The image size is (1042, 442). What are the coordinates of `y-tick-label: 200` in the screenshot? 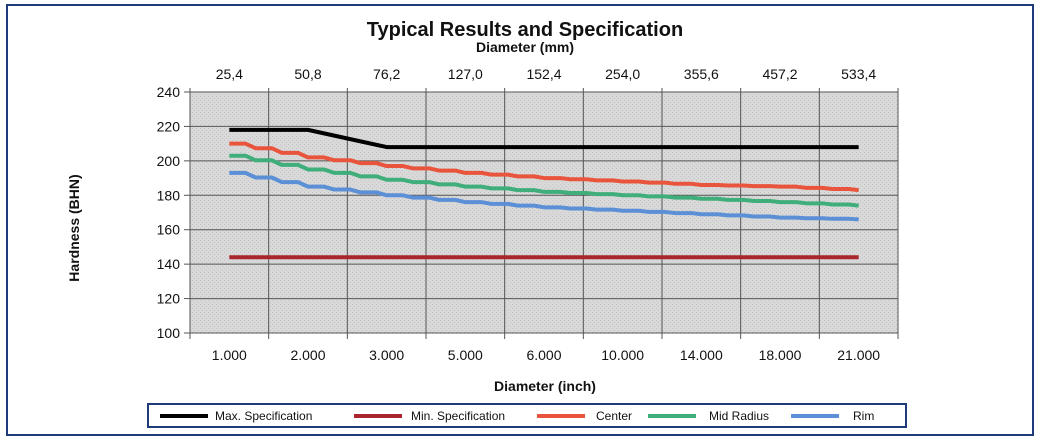 It's located at (169, 161).